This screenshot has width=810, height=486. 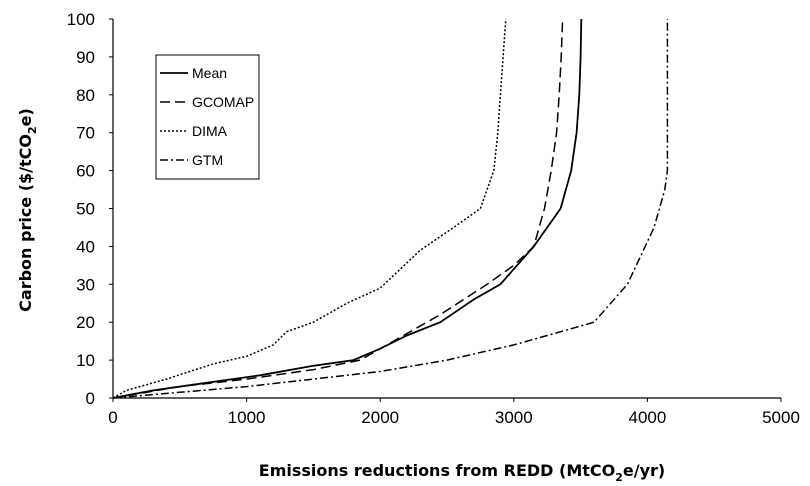 I want to click on x-tick-label: 3000, so click(x=514, y=417).